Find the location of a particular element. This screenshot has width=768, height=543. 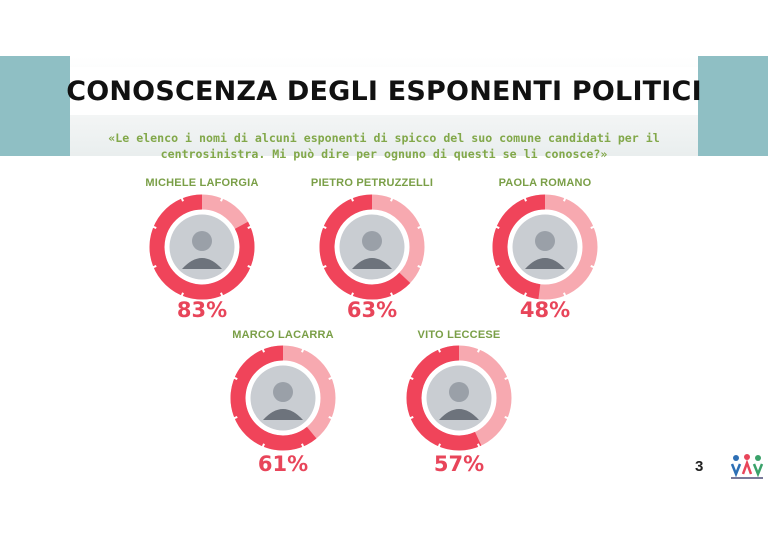

candidate-name: VITO LECCESE is located at coordinates (459, 335).